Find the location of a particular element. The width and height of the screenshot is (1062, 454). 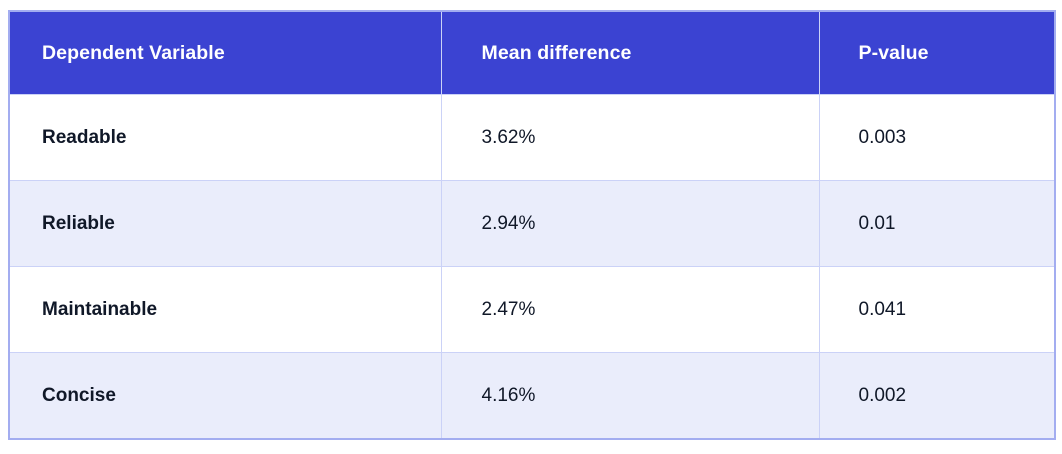

mean-difference-cell: 2.47% is located at coordinates (630, 309).